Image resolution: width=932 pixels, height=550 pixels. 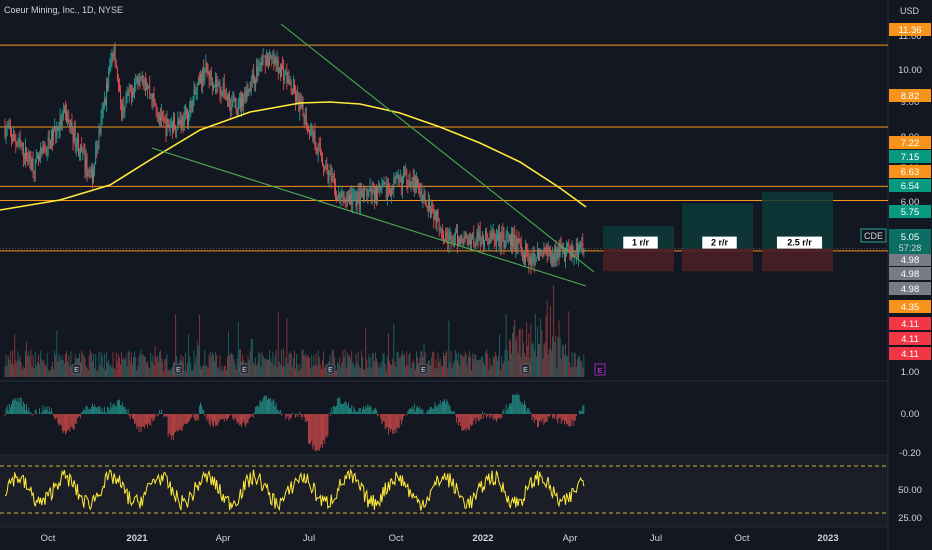 I want to click on earnings-marker, so click(x=525, y=369).